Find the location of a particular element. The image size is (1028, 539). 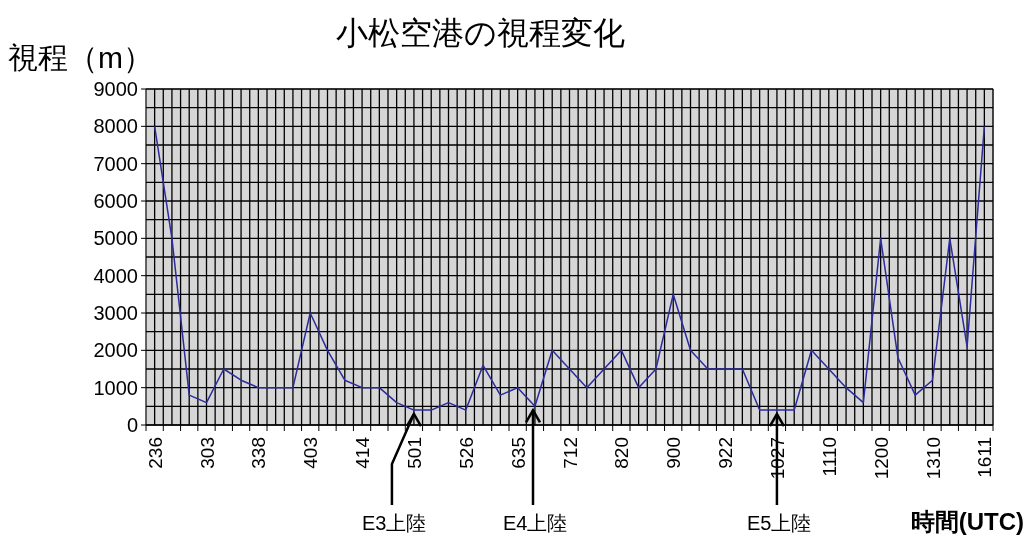

y-tick-label: 2000 is located at coordinates (115, 350).